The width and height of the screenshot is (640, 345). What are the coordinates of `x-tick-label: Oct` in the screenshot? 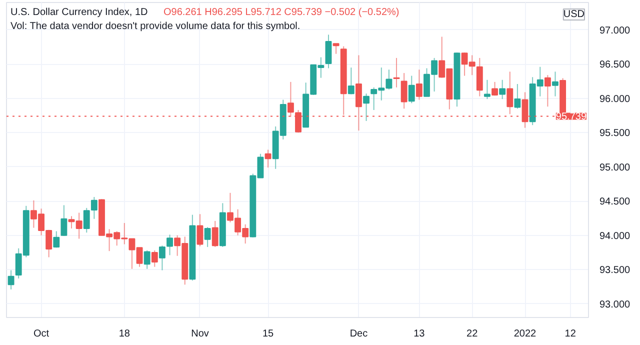 It's located at (41, 334).